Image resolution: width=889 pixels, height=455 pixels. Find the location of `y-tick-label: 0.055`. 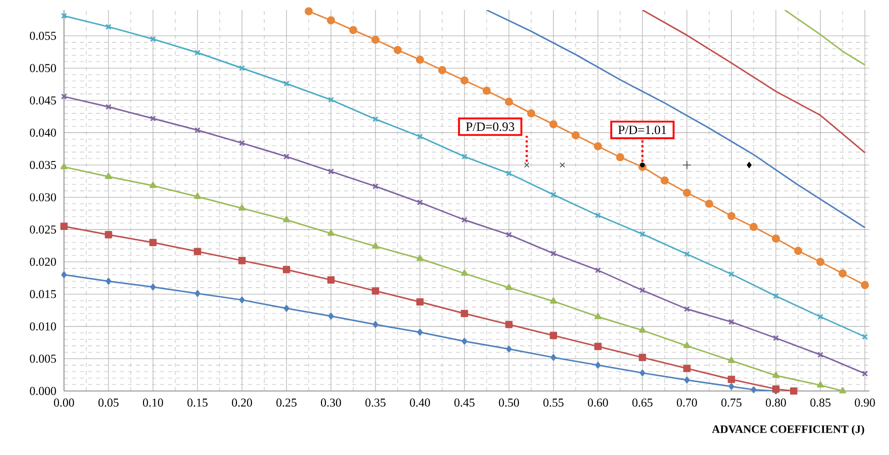

y-tick-label: 0.055 is located at coordinates (43, 36).